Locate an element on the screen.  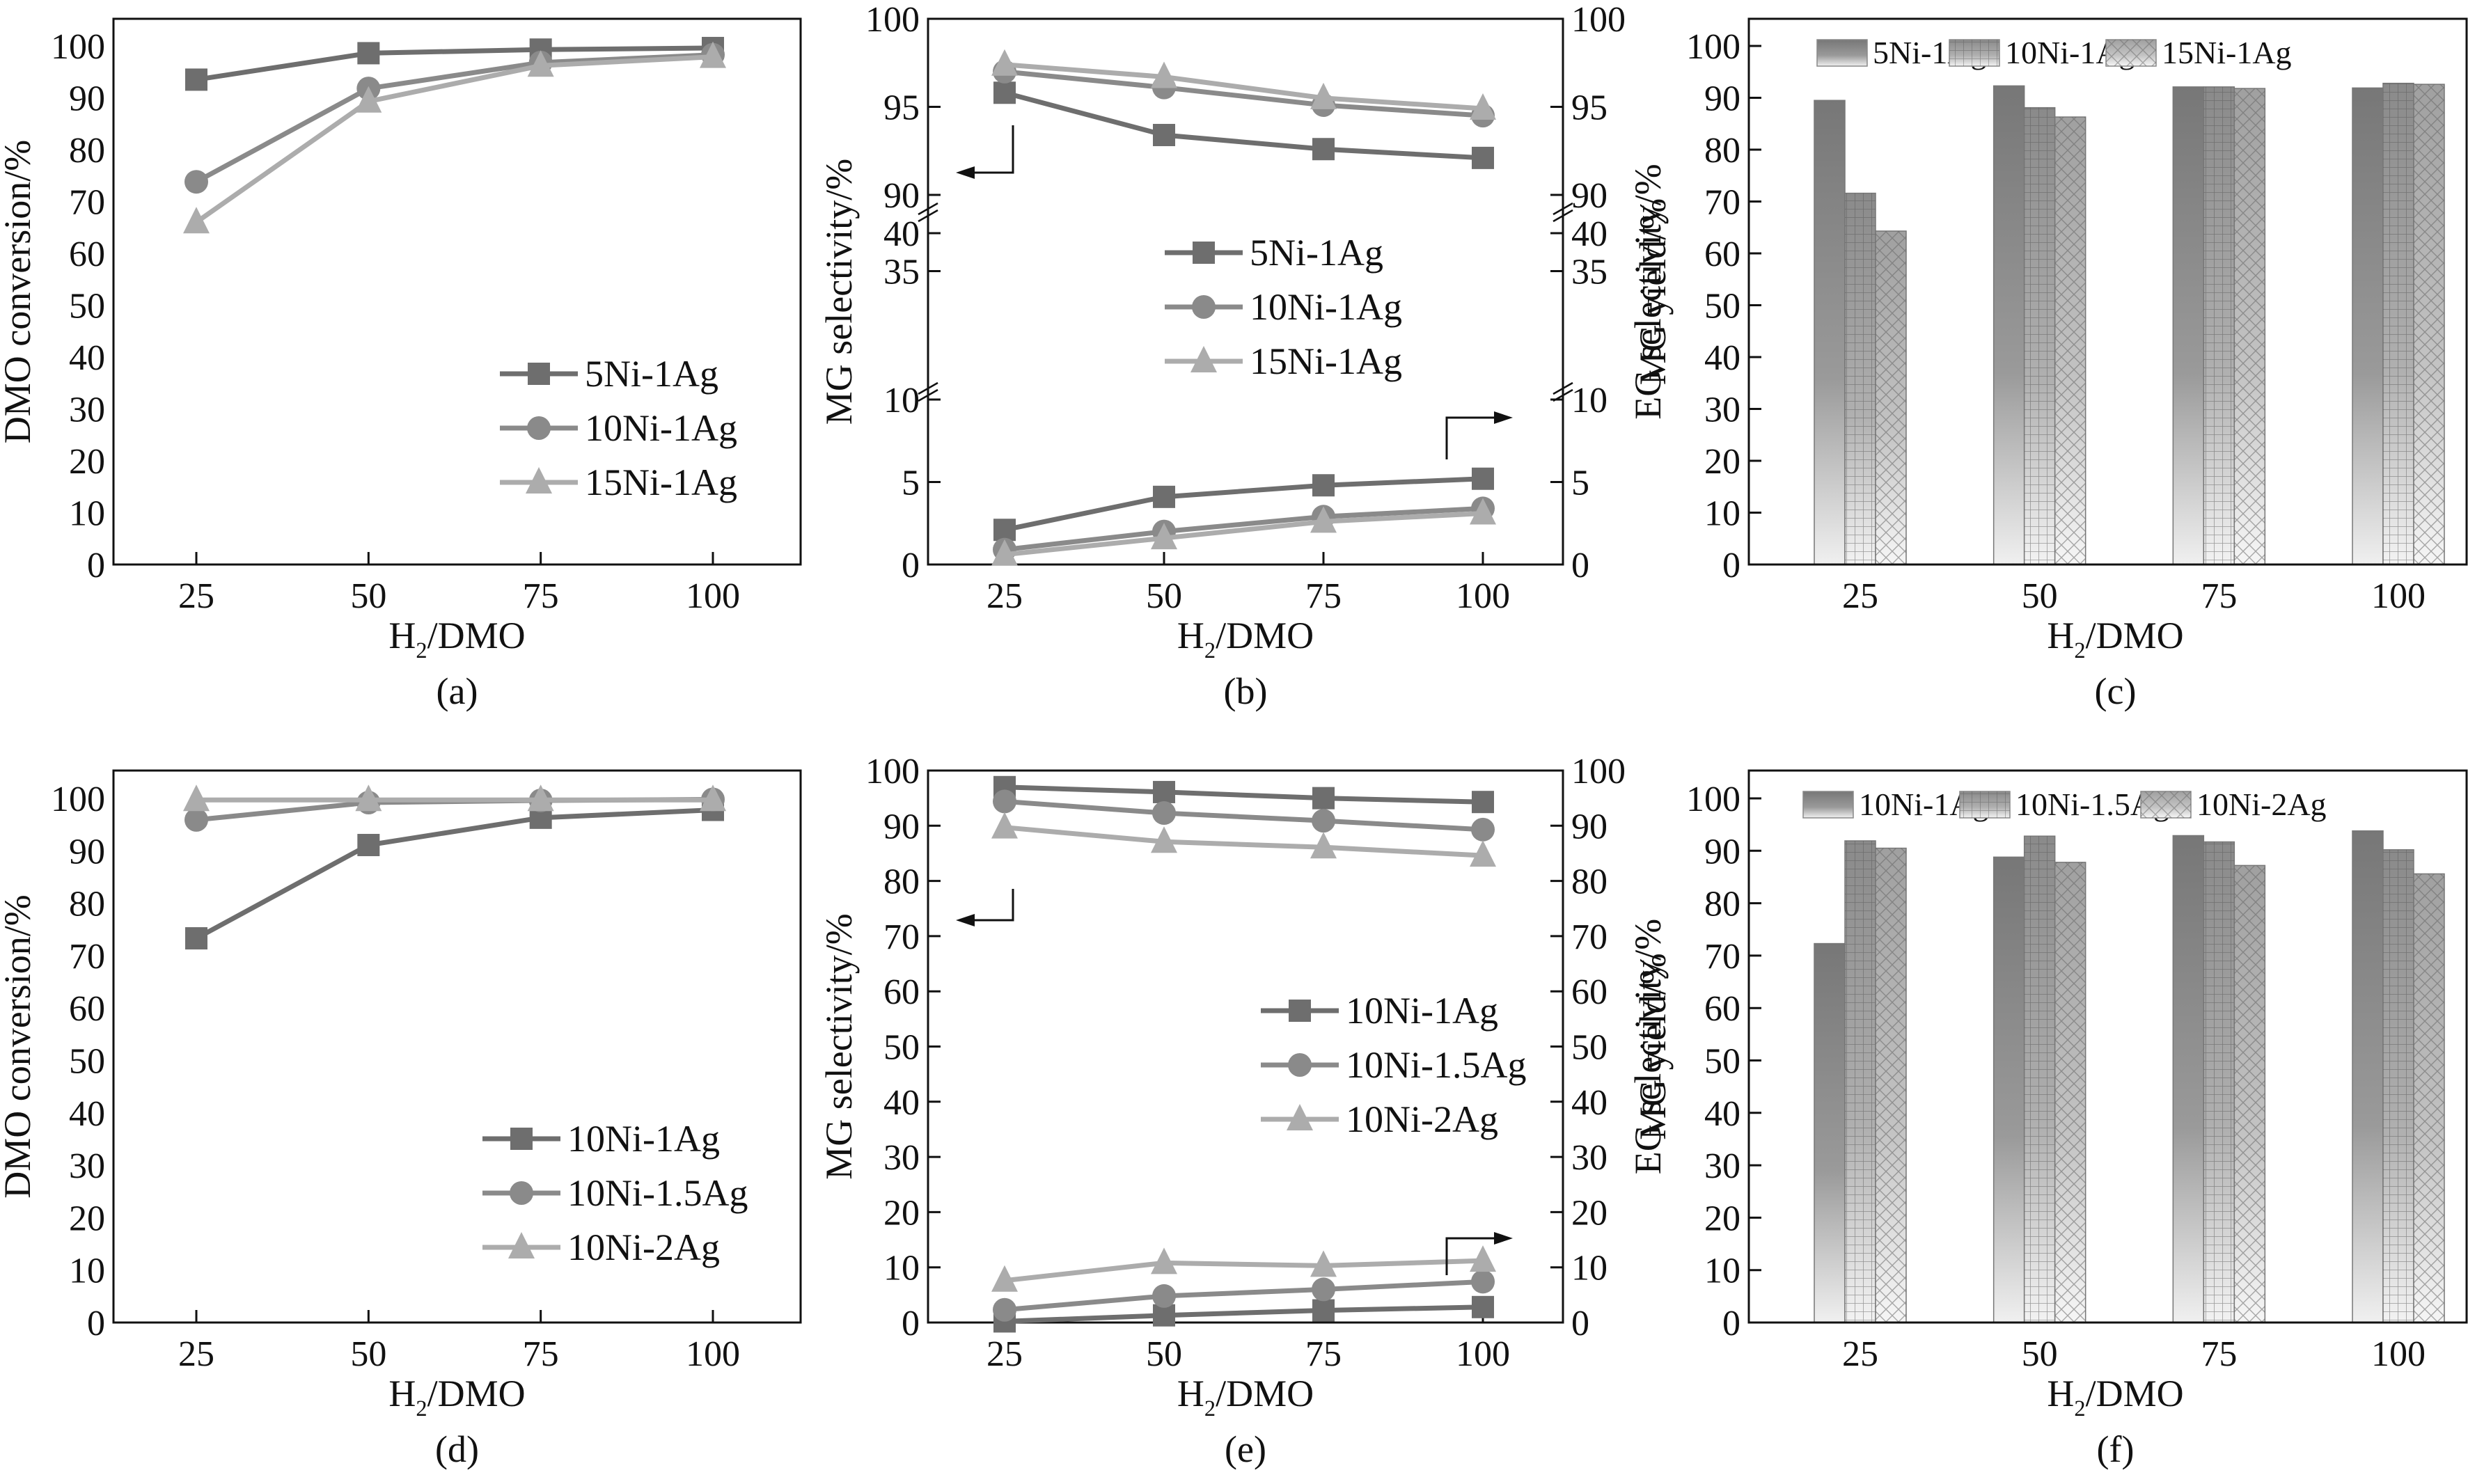
y-tick-label: 30 is located at coordinates (87, 410).